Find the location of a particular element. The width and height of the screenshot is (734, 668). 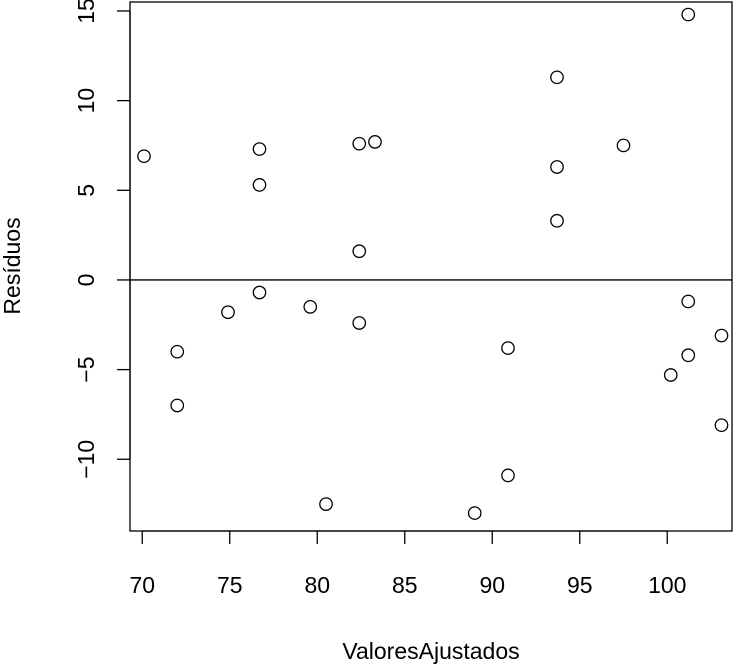

x-axis: 70 75 80 85 90 95 100 is located at coordinates (407, 564).